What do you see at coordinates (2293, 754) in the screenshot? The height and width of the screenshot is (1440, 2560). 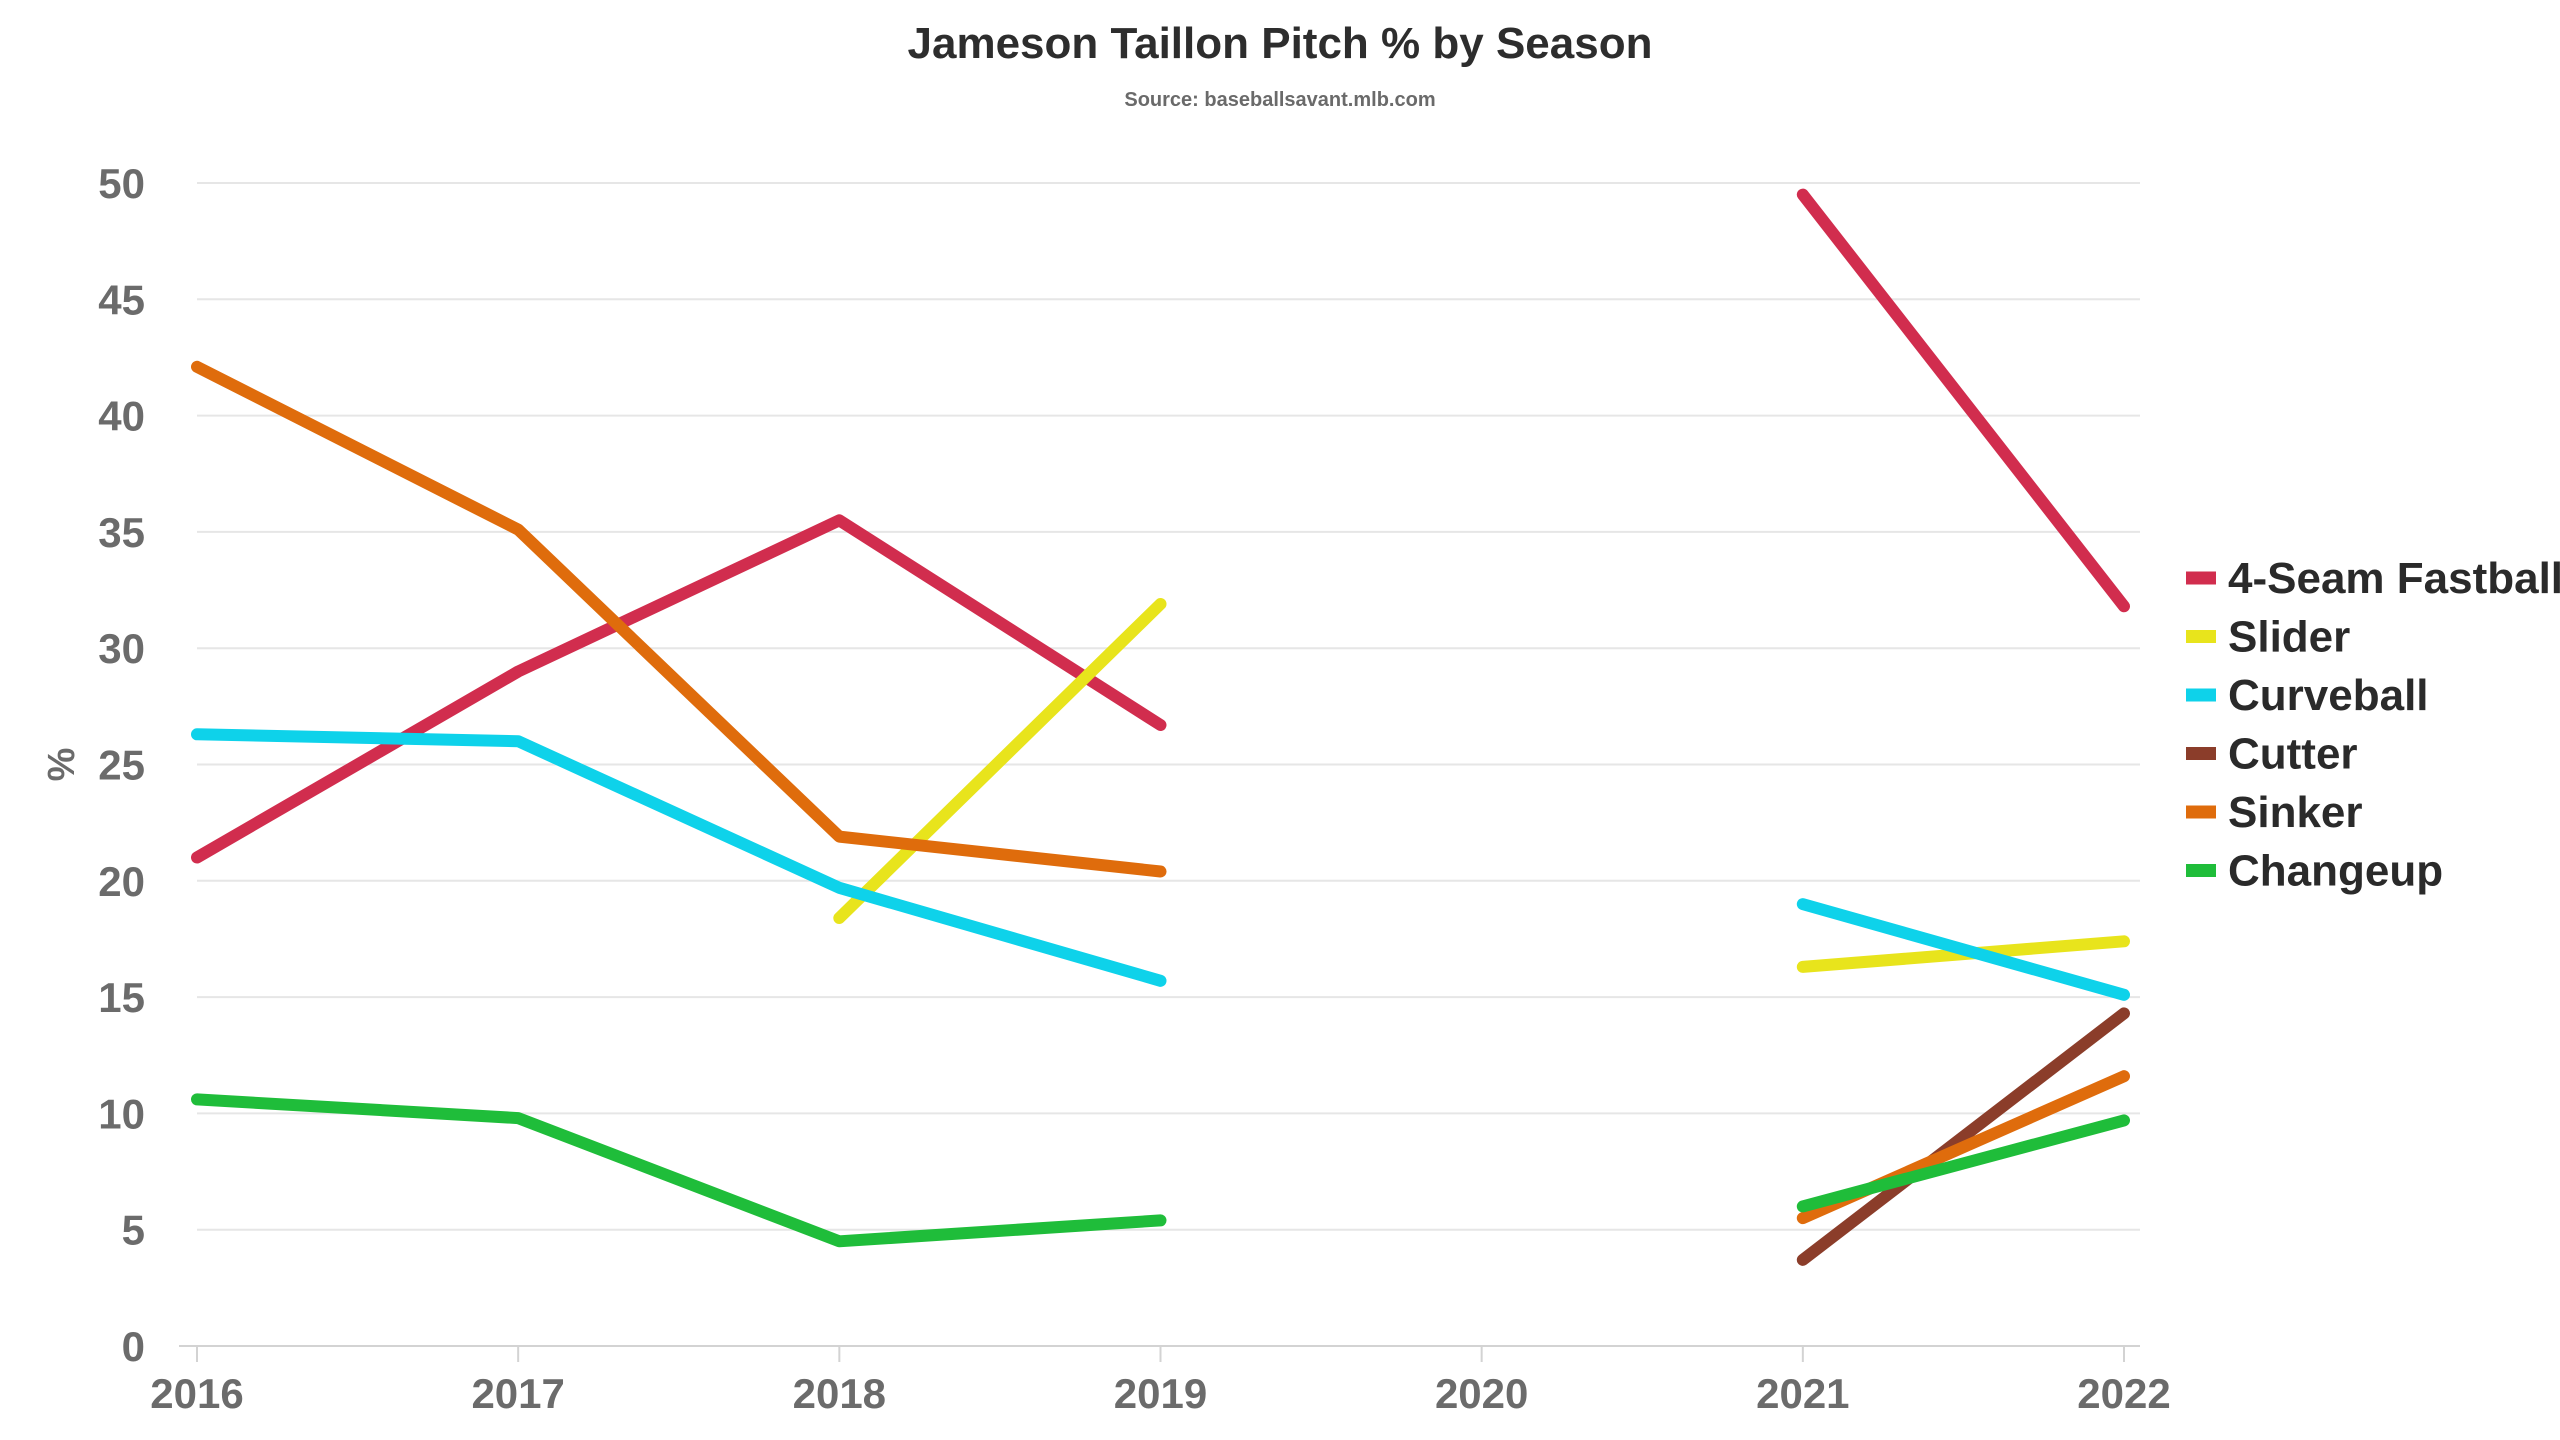 I see `legend-label: Cutter` at bounding box center [2293, 754].